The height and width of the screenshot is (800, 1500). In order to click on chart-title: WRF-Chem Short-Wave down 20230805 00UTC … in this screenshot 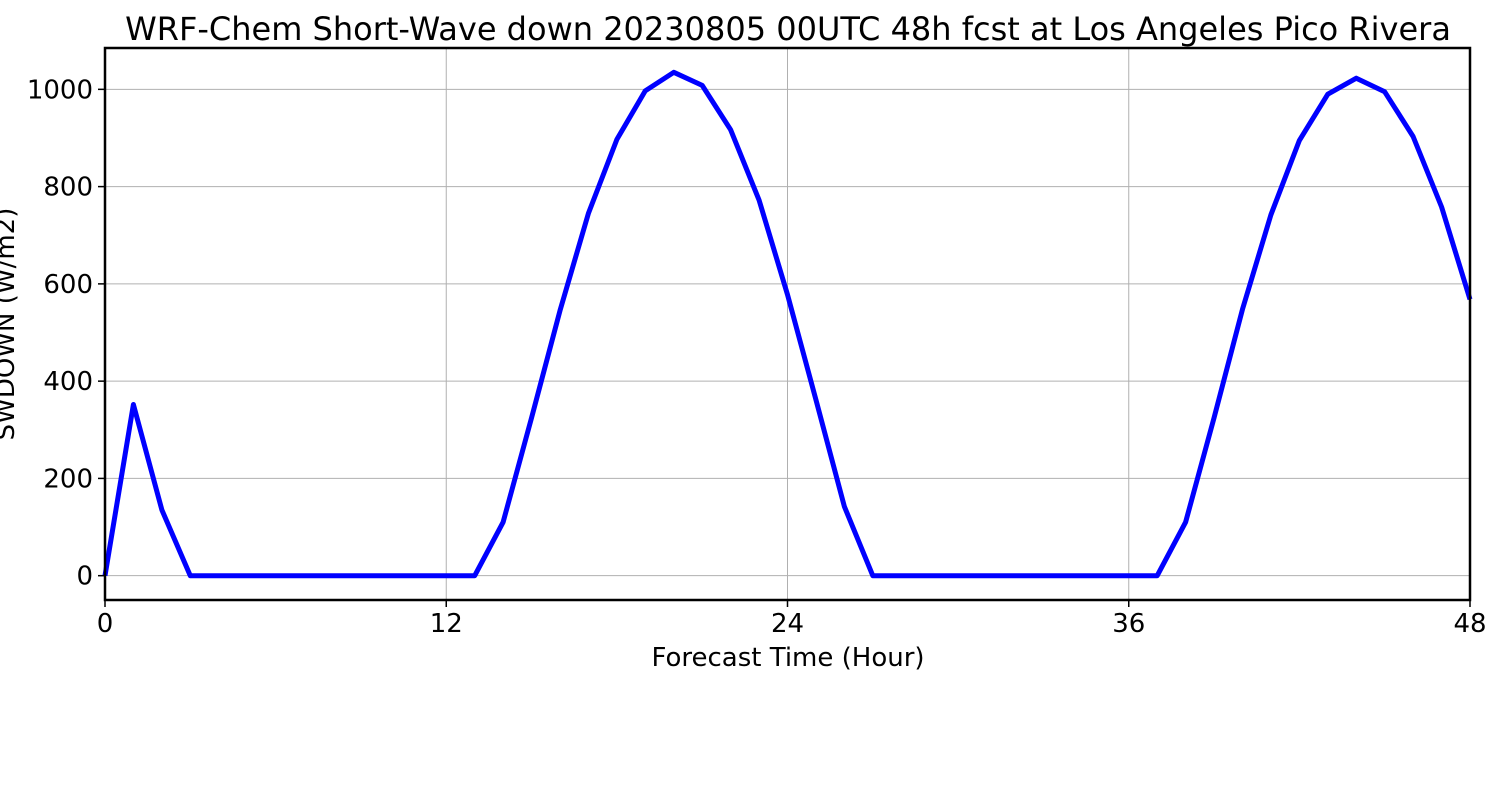, I will do `click(788, 29)`.